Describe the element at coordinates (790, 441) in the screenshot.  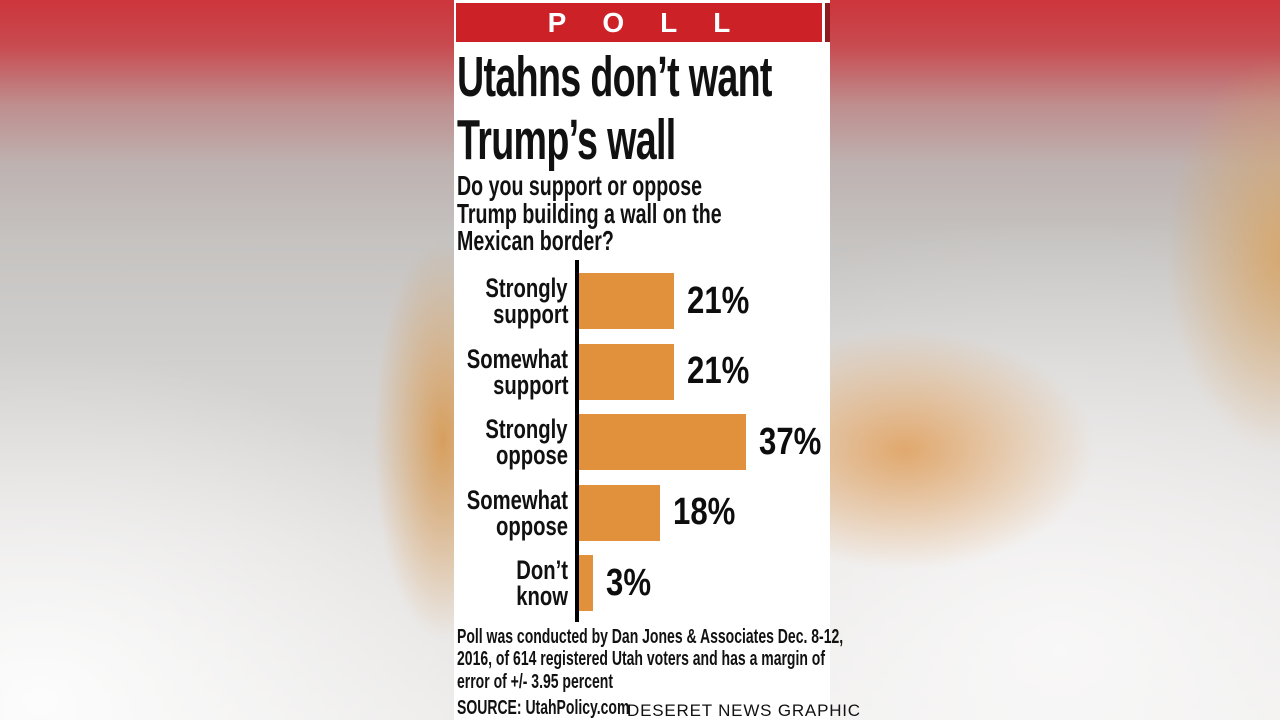
I see `value-label-text: 37%` at that location.